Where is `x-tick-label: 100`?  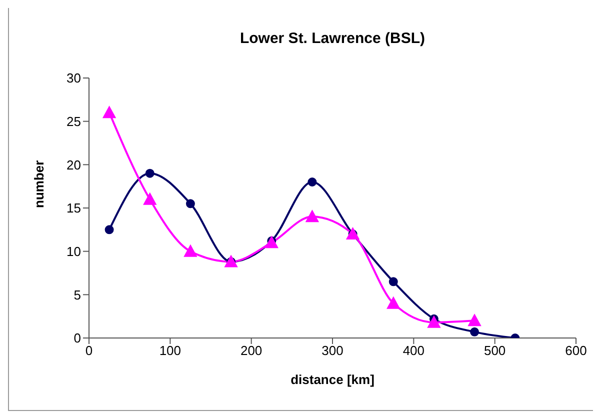
x-tick-label: 100 is located at coordinates (170, 350).